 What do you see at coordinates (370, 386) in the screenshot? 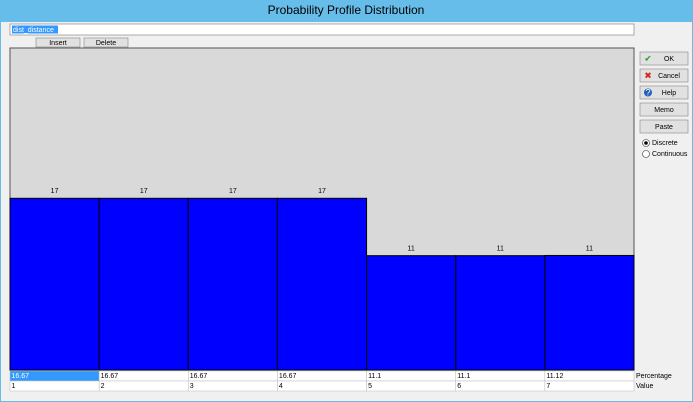
I see `value-text: 5` at bounding box center [370, 386].